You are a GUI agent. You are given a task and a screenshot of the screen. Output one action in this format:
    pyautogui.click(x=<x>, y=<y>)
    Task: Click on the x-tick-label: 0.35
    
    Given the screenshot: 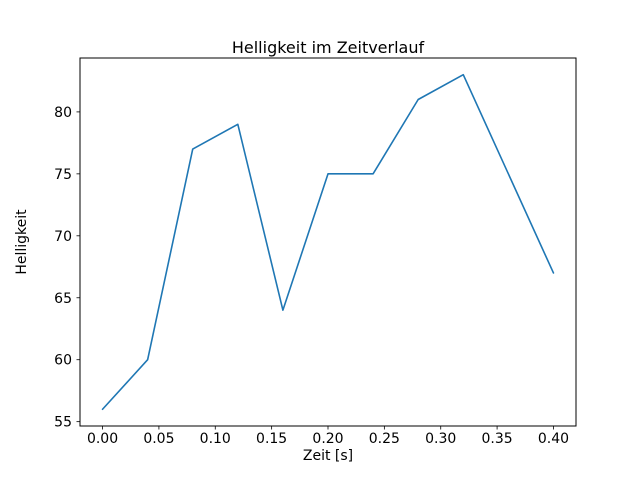 What is the action you would take?
    pyautogui.click(x=497, y=439)
    